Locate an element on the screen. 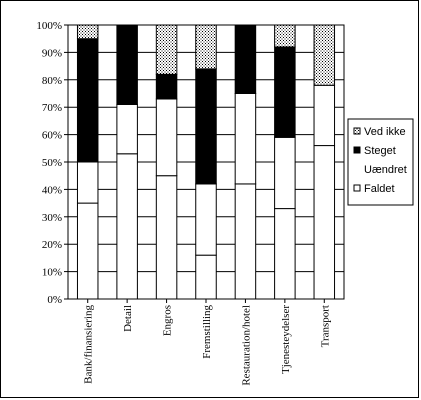  legend-label: Faldet is located at coordinates (379, 189).